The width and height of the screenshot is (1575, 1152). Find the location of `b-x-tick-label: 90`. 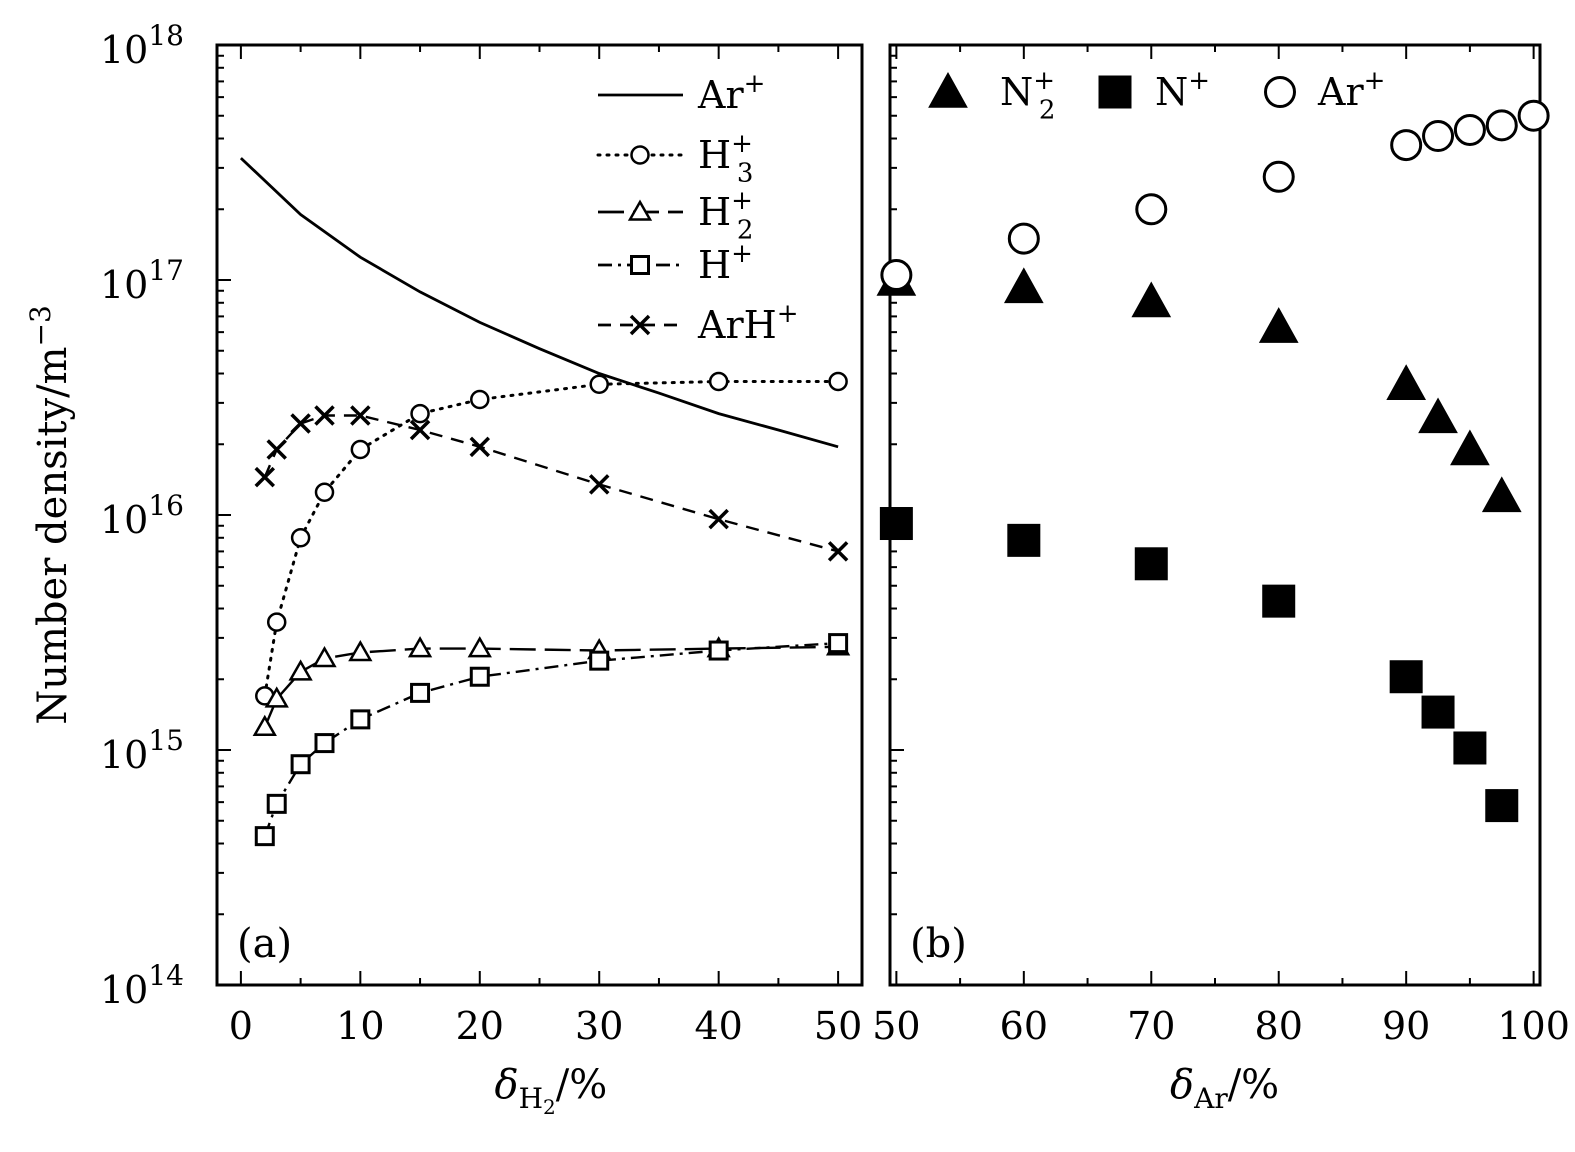

b-x-tick-label: 90 is located at coordinates (1406, 1026).